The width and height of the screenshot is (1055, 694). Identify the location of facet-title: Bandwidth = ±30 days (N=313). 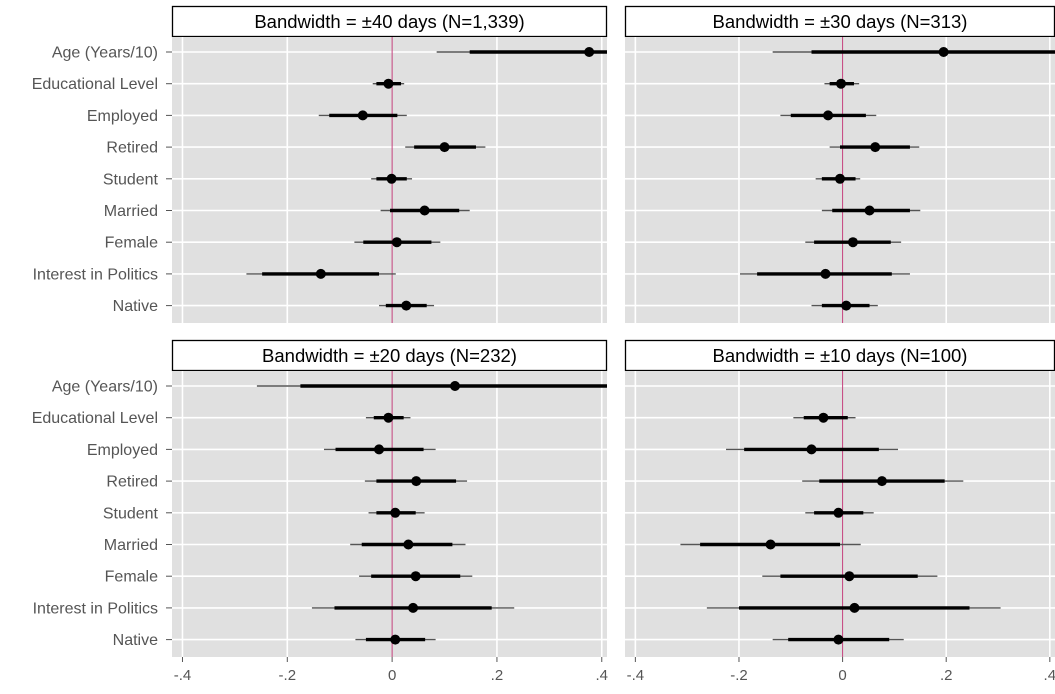
(840, 21).